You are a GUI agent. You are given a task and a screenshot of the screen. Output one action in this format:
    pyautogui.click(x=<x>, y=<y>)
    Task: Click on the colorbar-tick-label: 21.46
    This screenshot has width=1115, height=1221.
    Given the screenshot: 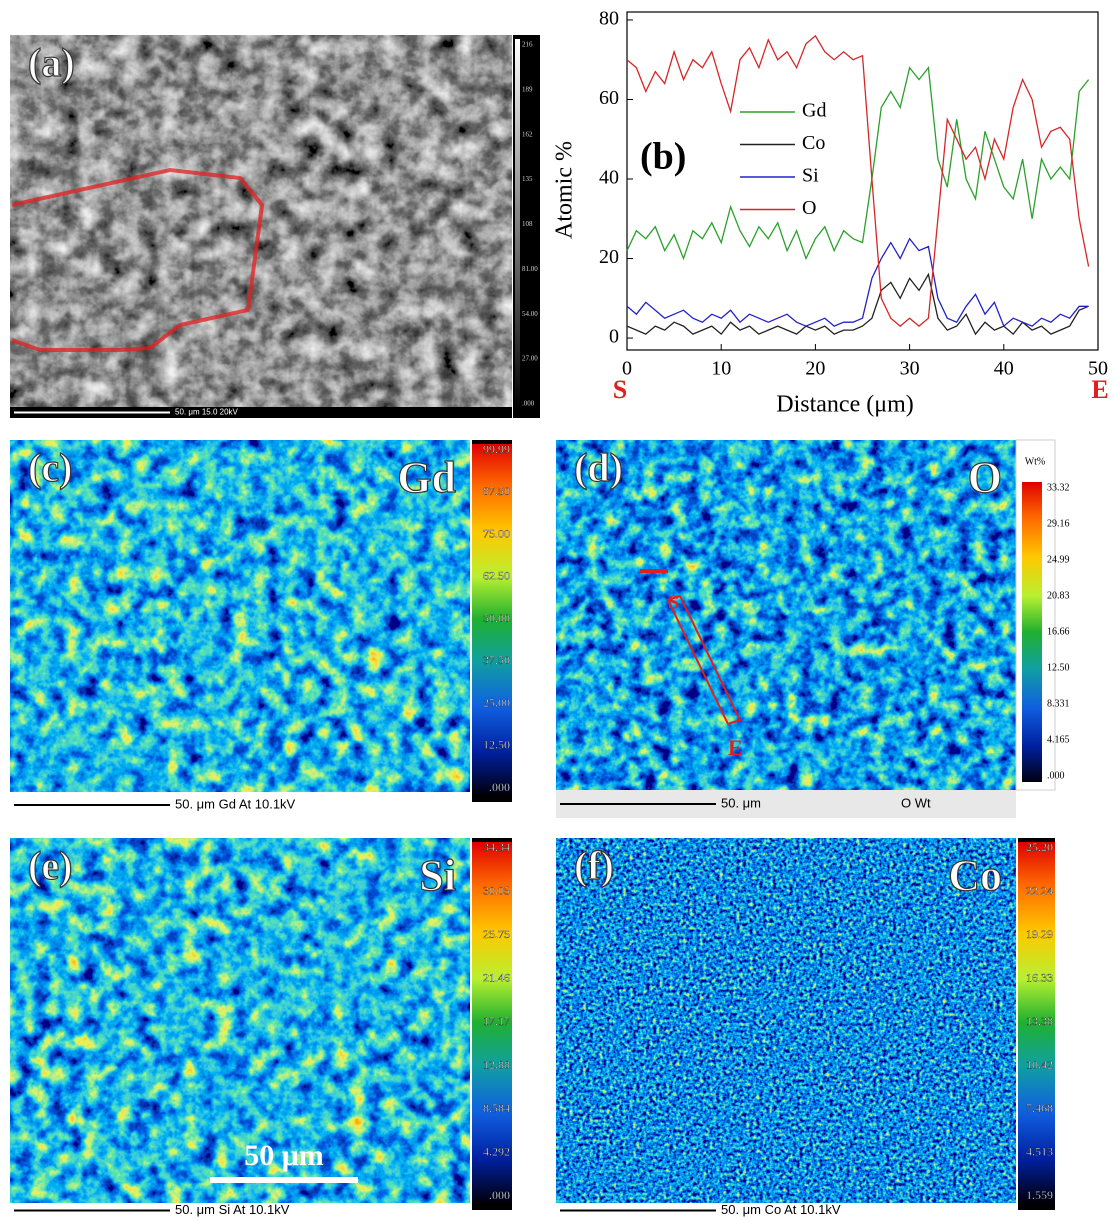 What is the action you would take?
    pyautogui.click(x=496, y=977)
    